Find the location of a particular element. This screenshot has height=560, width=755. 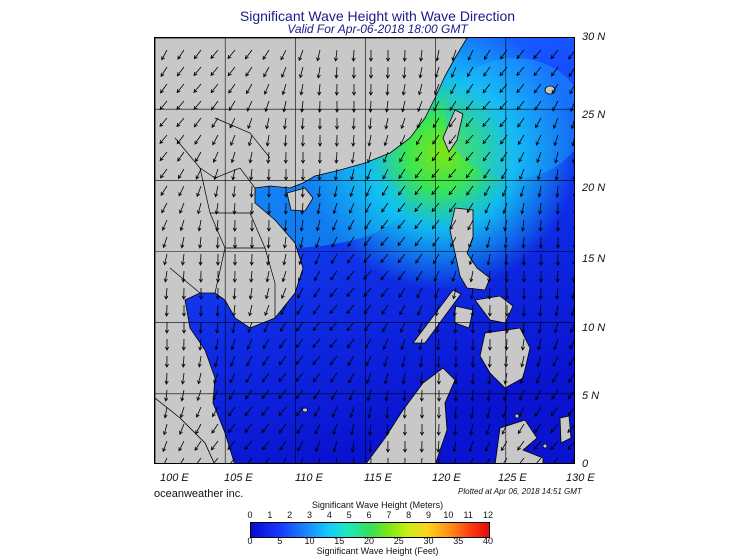

legend-feet-tick: 20 is located at coordinates (369, 541).